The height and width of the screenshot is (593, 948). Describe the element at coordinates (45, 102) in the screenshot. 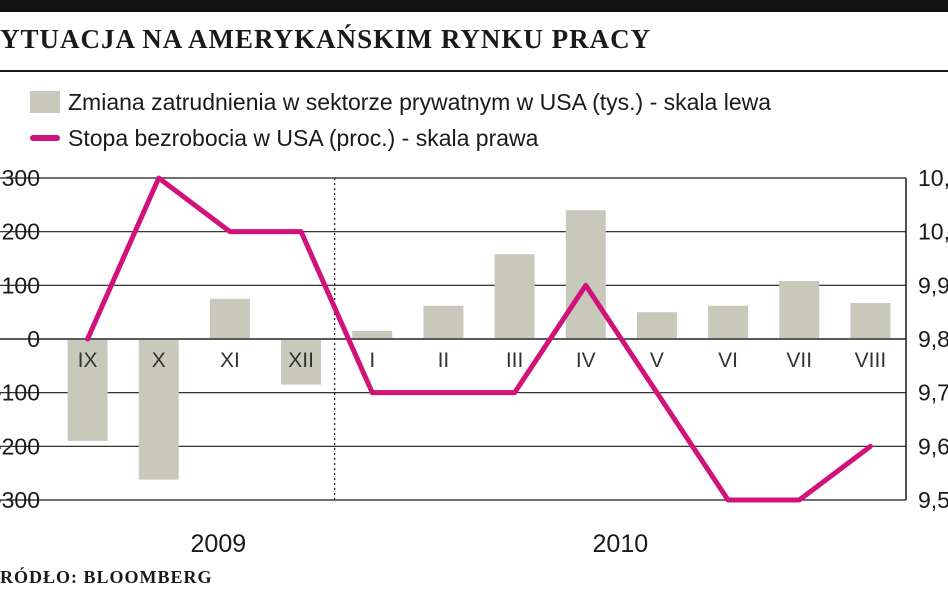

I see `legend-bar-swatch` at that location.